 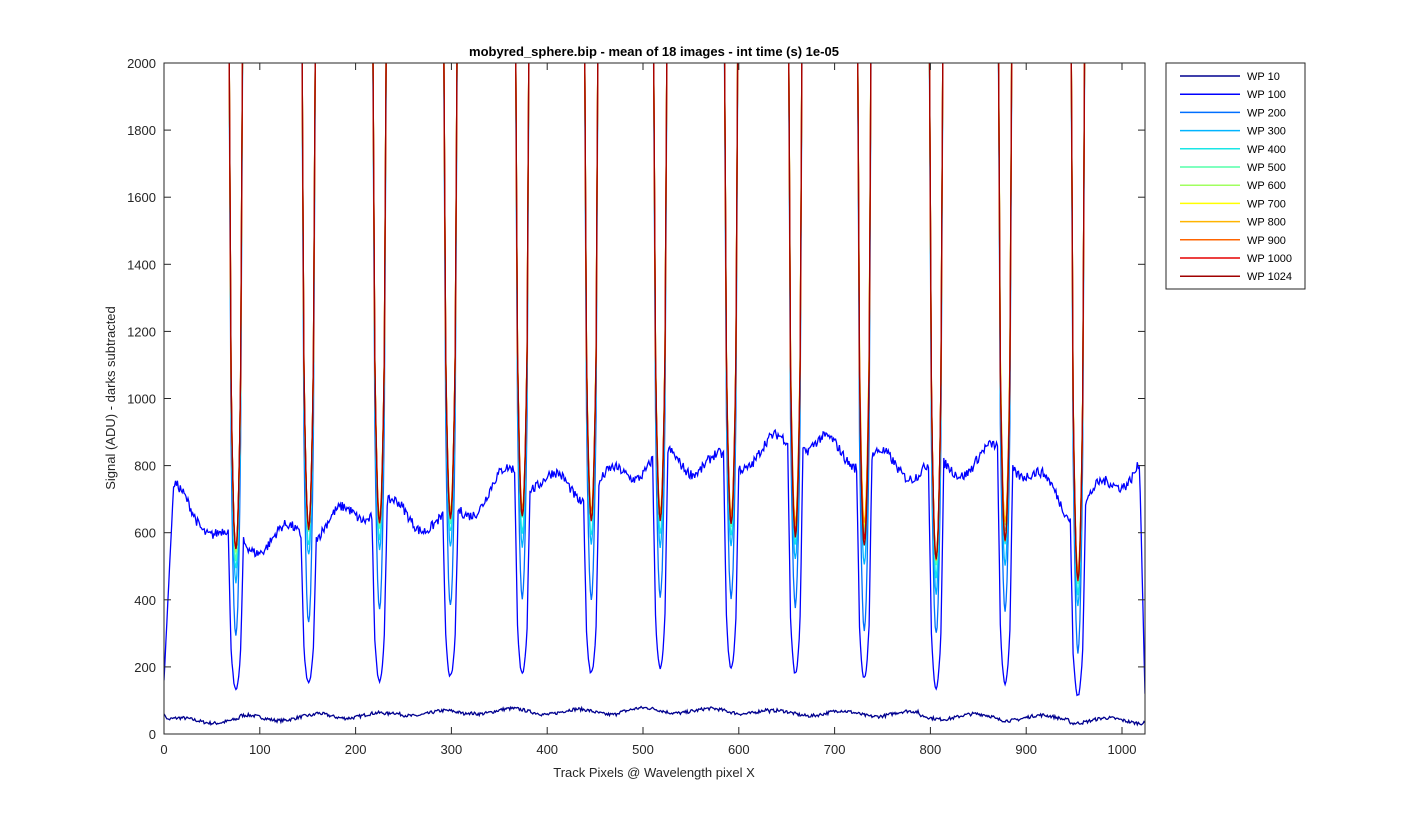 I want to click on legend-entry: WP 100, so click(x=1266, y=95).